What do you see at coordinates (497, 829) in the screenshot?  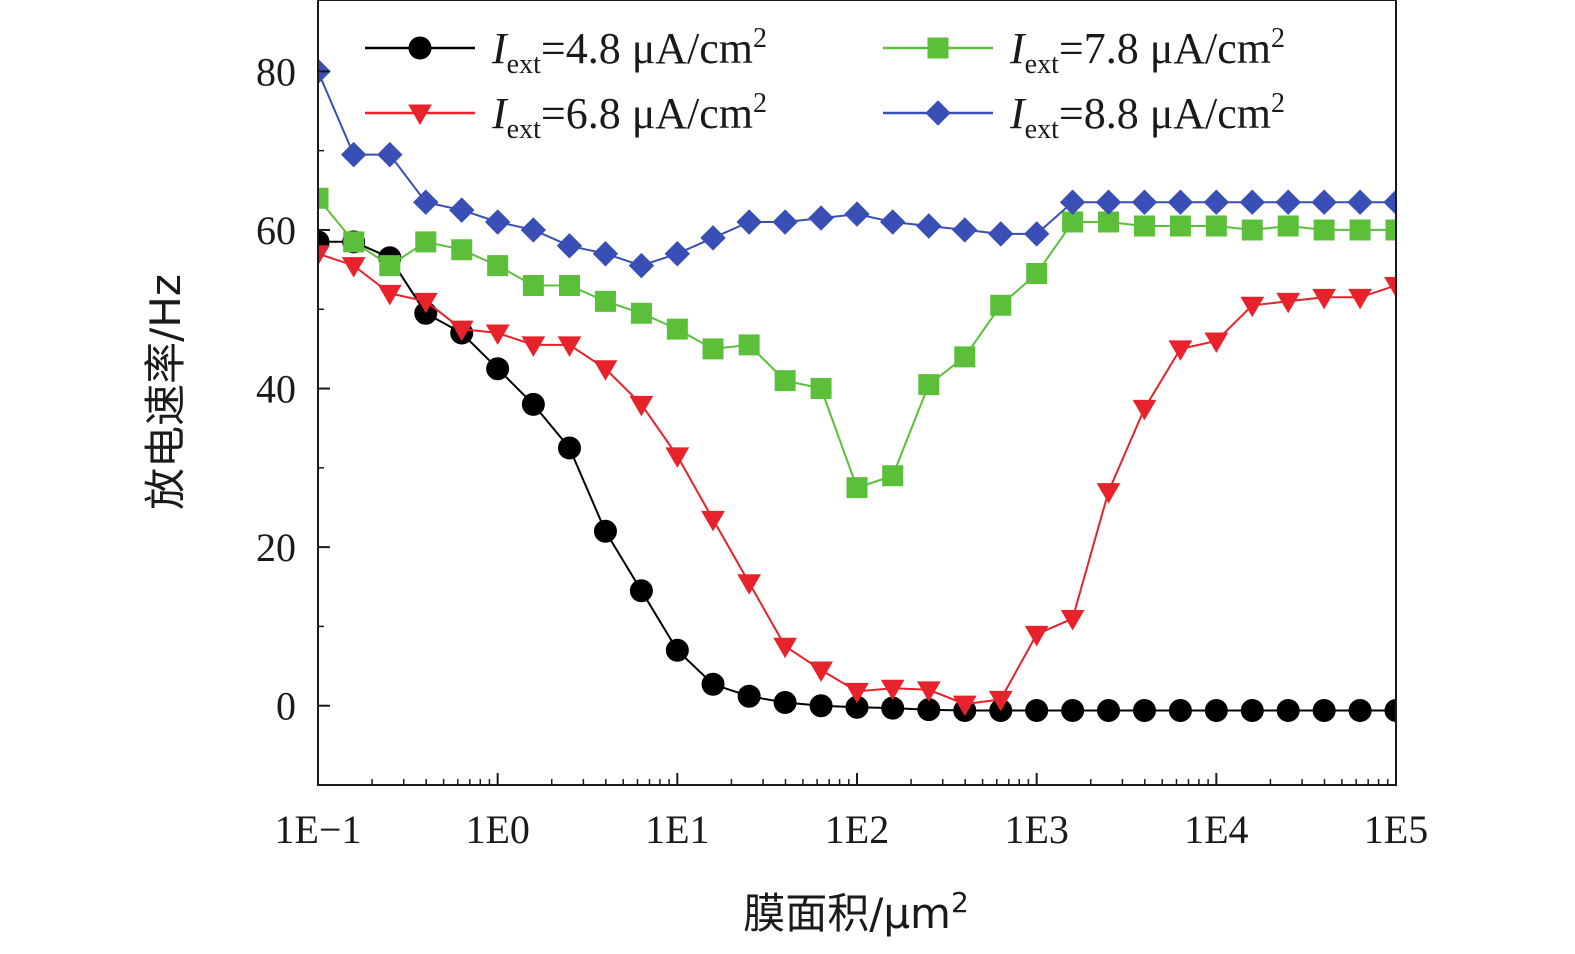 I see `x-tick-label: 1E0` at bounding box center [497, 829].